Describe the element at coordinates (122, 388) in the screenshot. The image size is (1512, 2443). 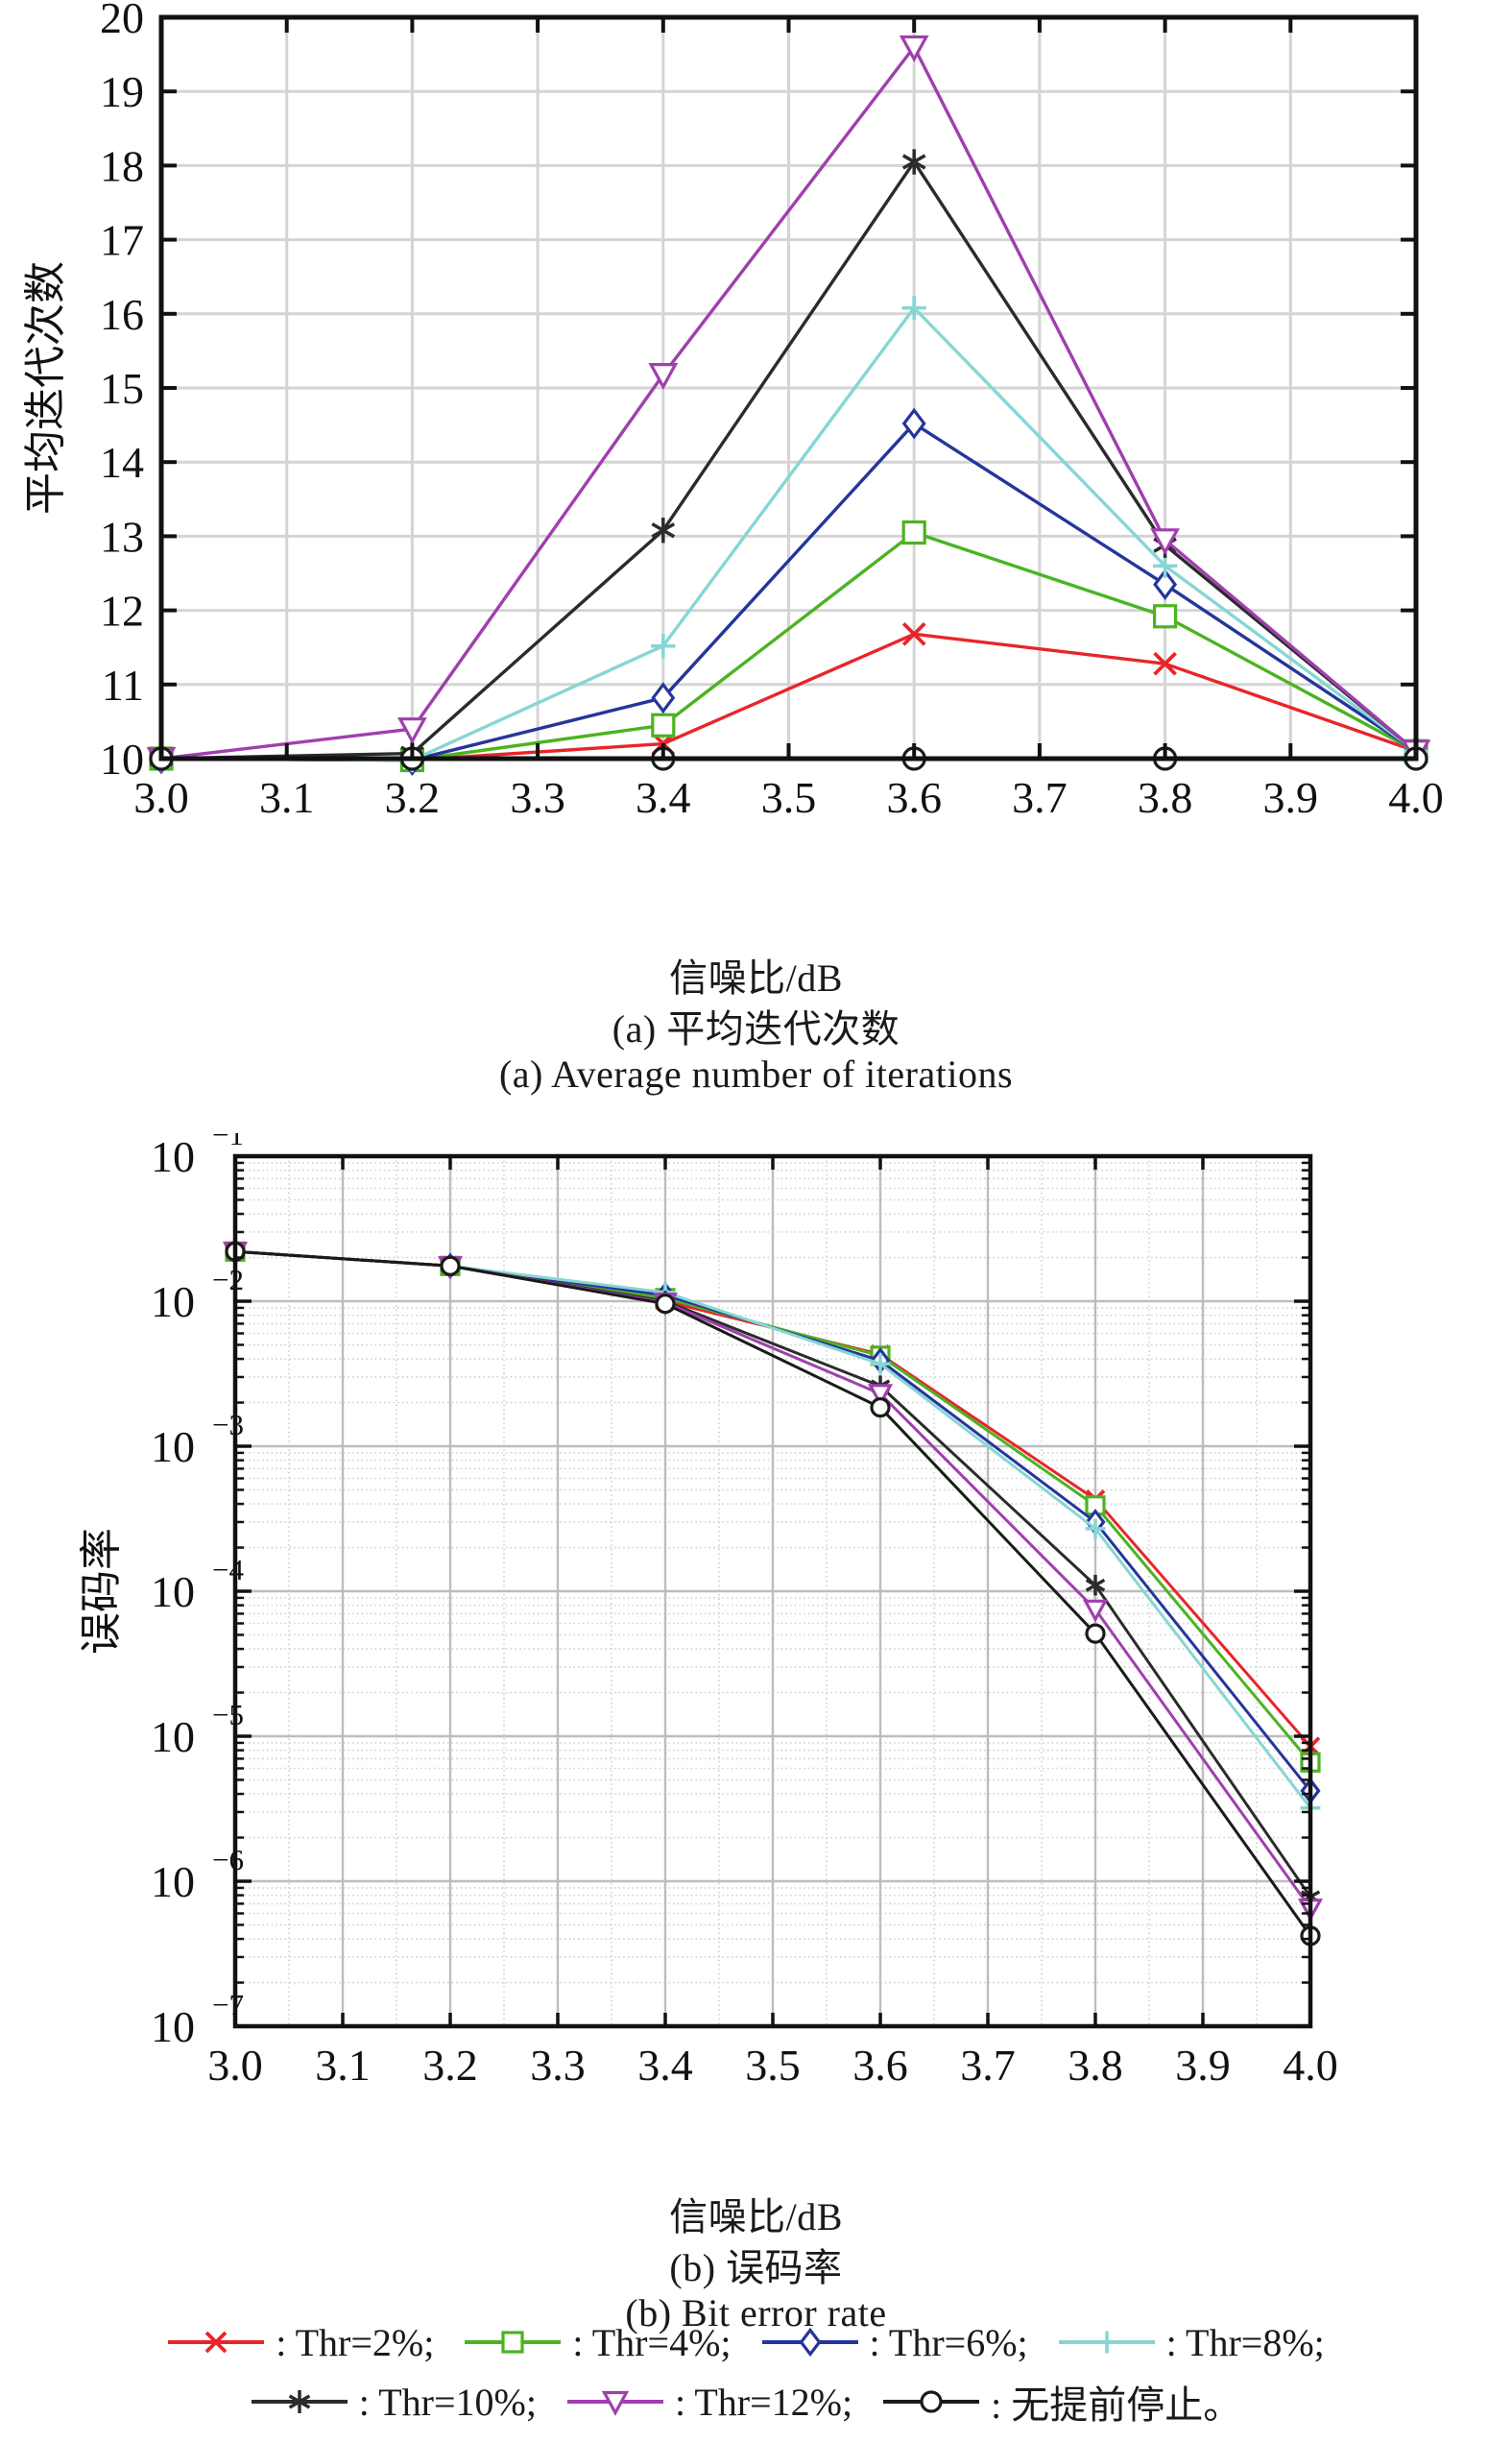
I see `y-tick-label: 15` at that location.